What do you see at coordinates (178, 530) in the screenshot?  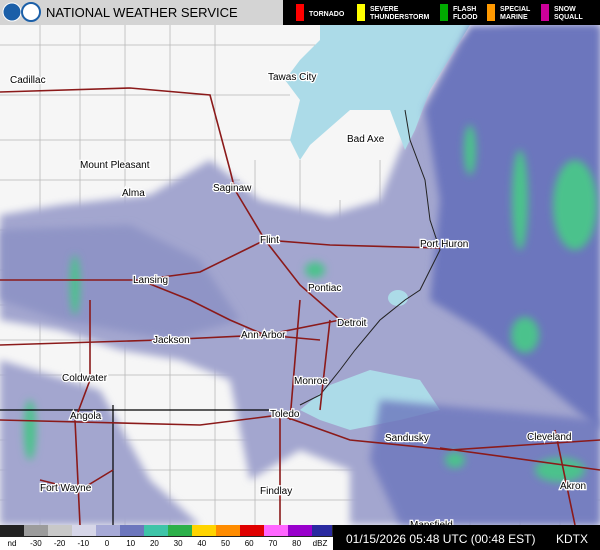 I see `colorbar` at bounding box center [178, 530].